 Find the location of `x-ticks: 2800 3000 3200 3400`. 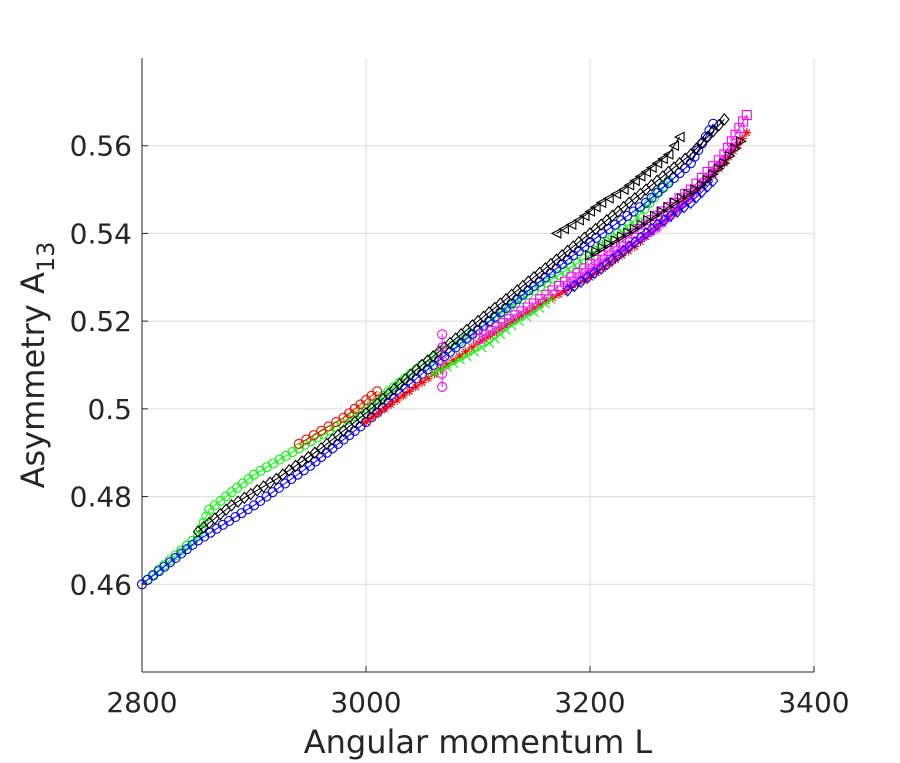

x-ticks: 2800 3000 3200 3400 is located at coordinates (478, 692).